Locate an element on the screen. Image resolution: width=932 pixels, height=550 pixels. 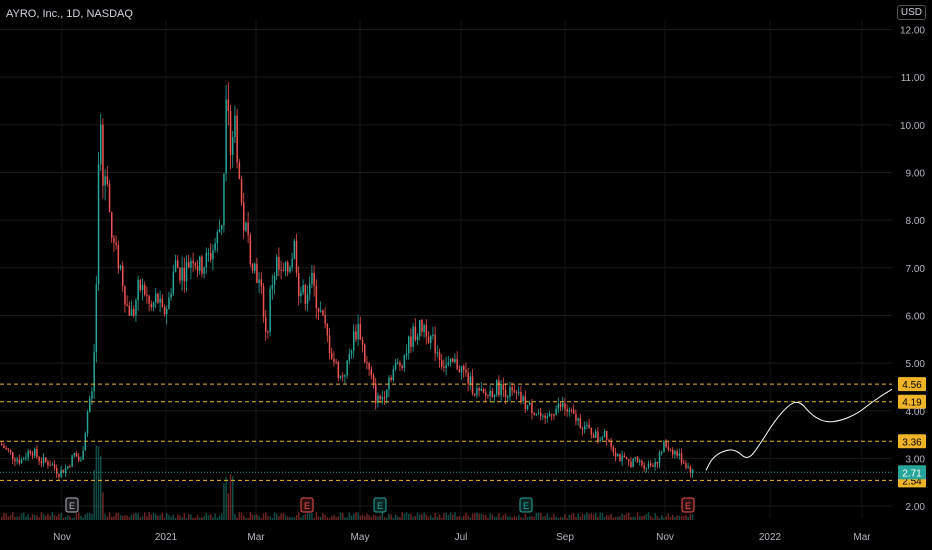
price-tick-label: 10.00 is located at coordinates (912, 126).